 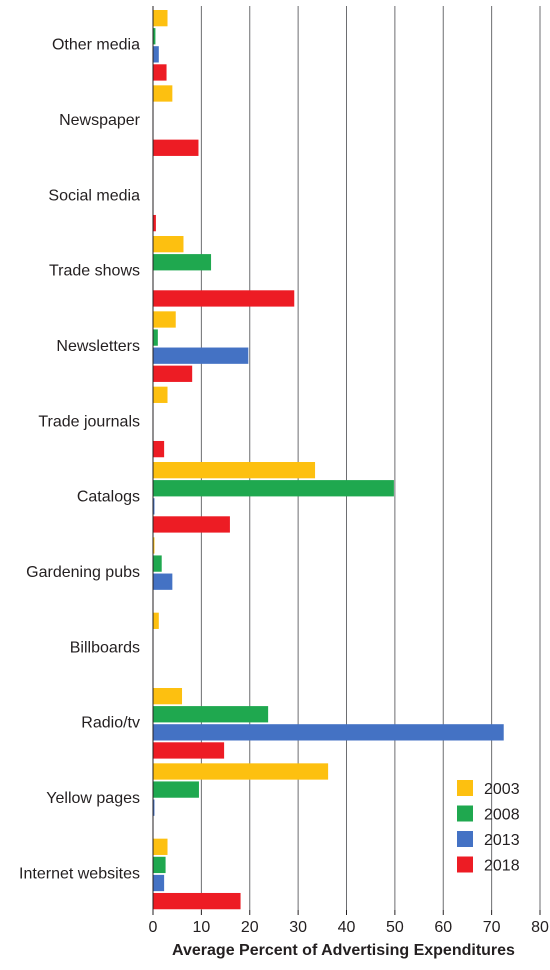 What do you see at coordinates (154, 36) in the screenshot?
I see `bar-2008-other-media` at bounding box center [154, 36].